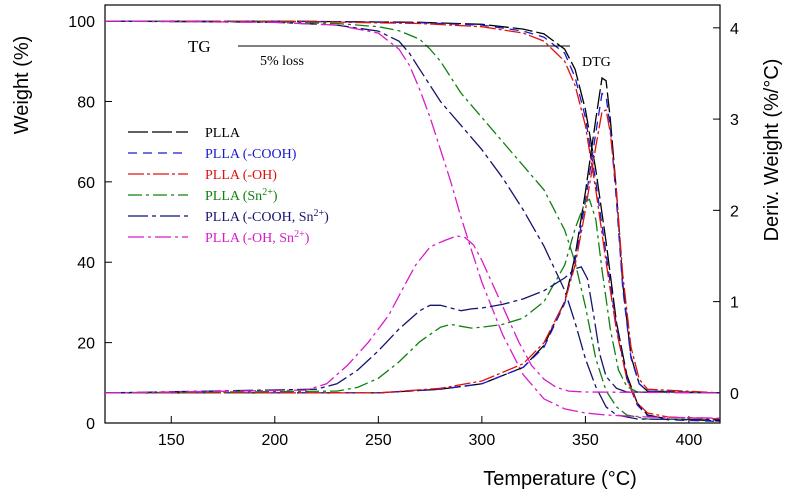 Image resolution: width=790 pixels, height=503 pixels. Describe the element at coordinates (689, 440) in the screenshot. I see `x-tick-label-400: 400` at that location.